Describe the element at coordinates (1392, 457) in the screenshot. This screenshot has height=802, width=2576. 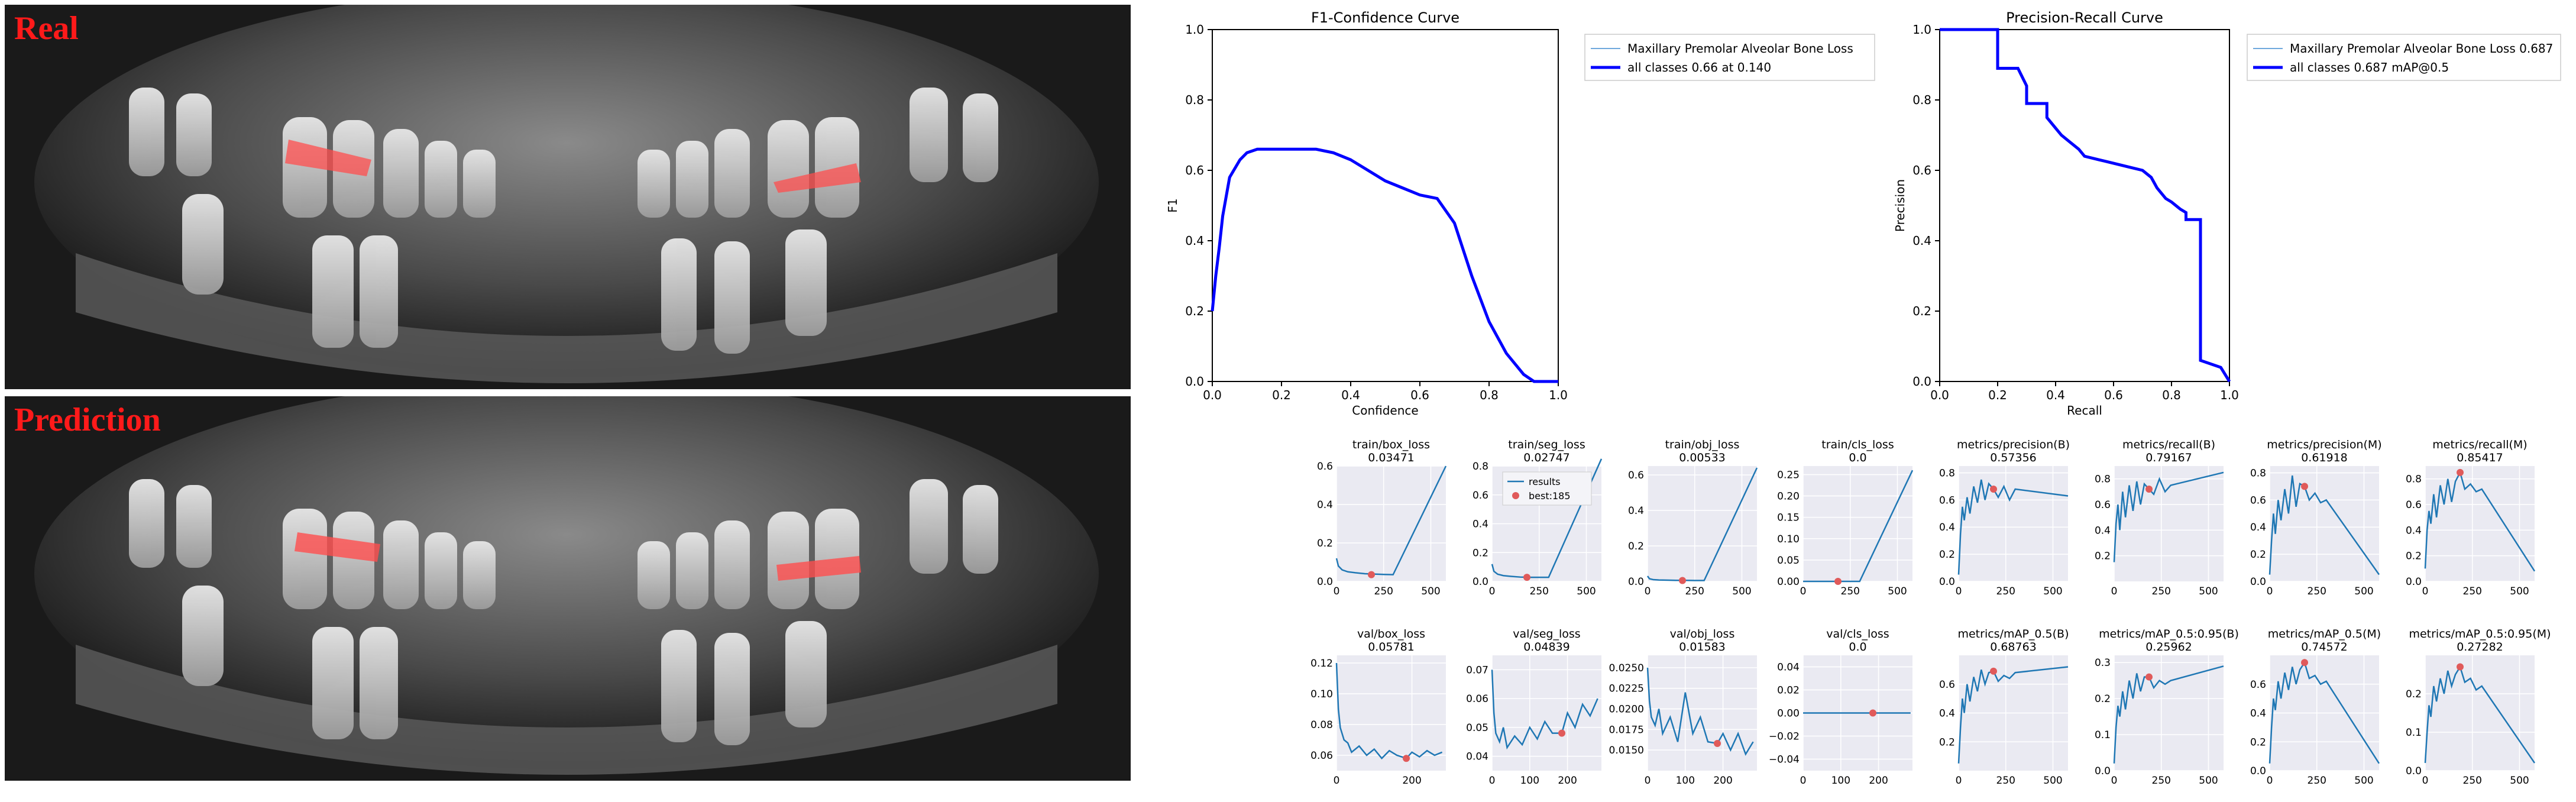
I see `mini-subtitle: 0.03471` at that location.